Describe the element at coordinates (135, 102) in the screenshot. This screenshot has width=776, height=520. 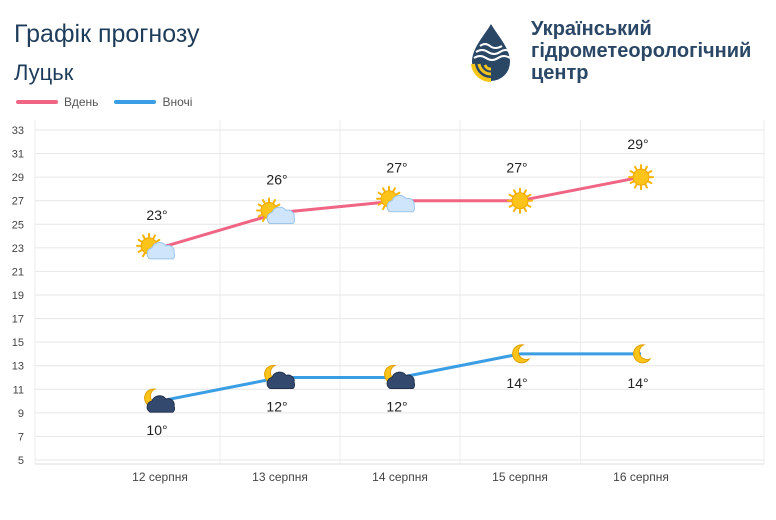
I see `legend-swatch-night` at that location.